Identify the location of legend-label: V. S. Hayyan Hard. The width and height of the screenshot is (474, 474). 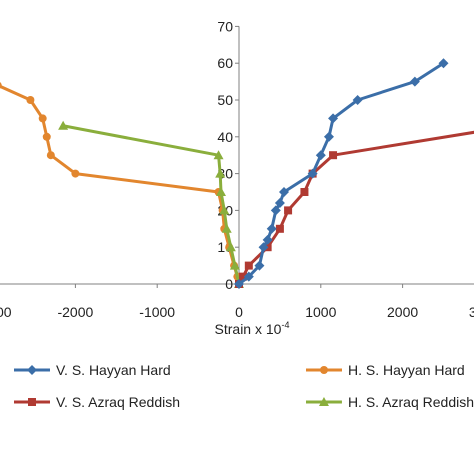
(113, 370).